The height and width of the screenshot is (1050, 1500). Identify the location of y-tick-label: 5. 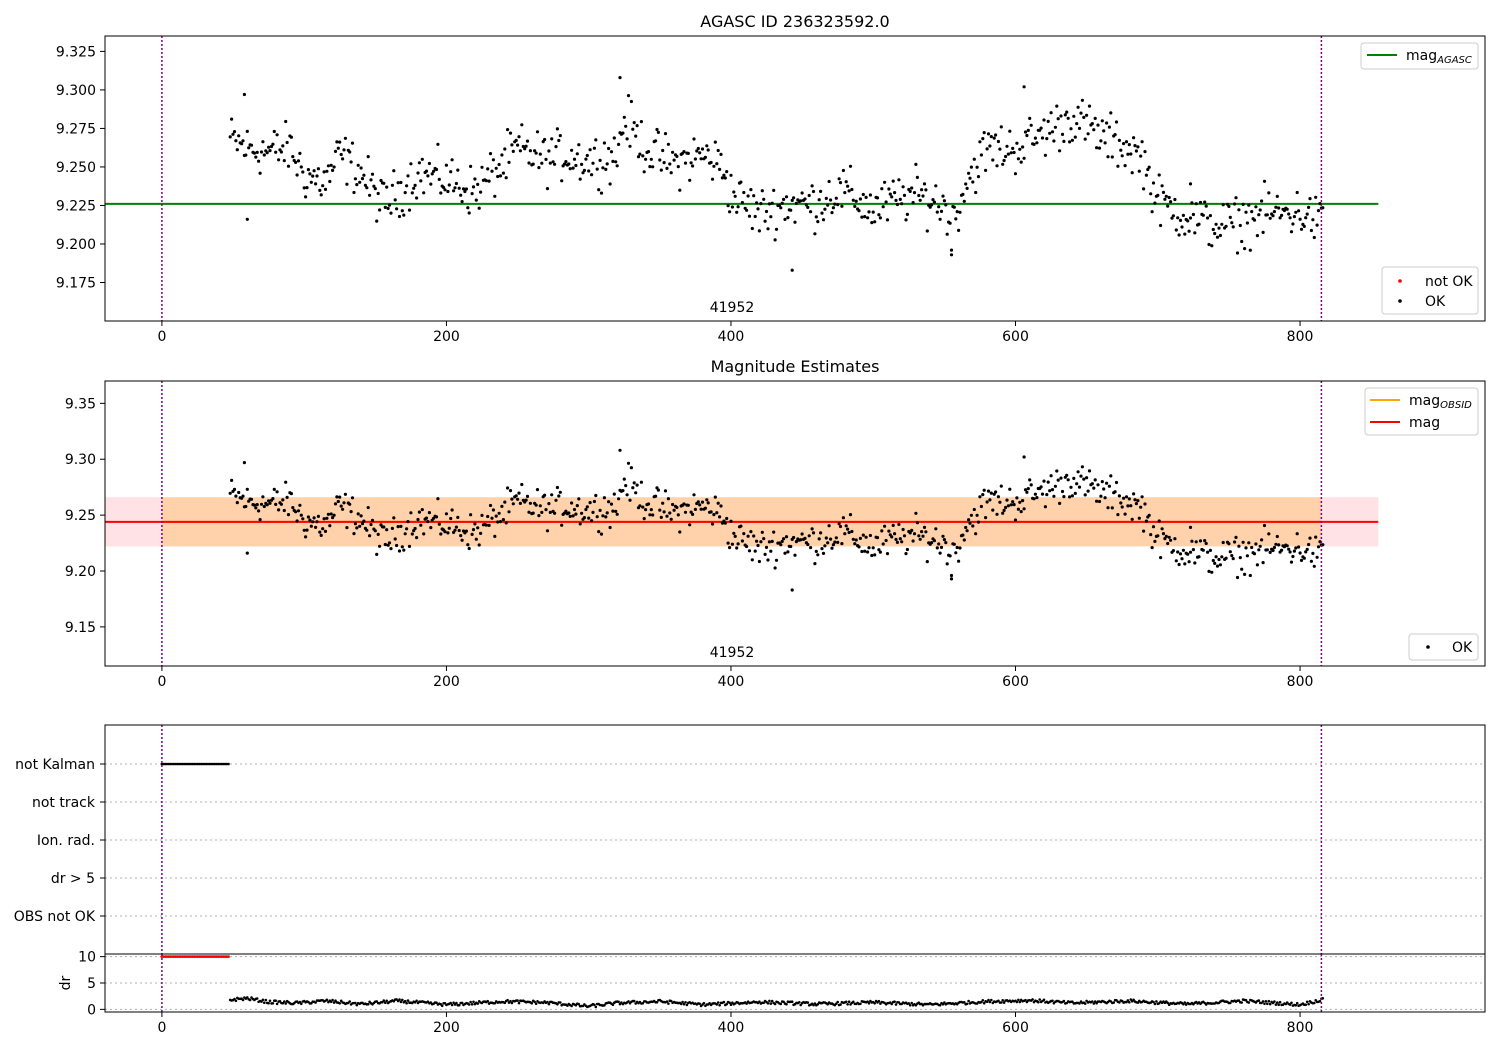
(91, 984).